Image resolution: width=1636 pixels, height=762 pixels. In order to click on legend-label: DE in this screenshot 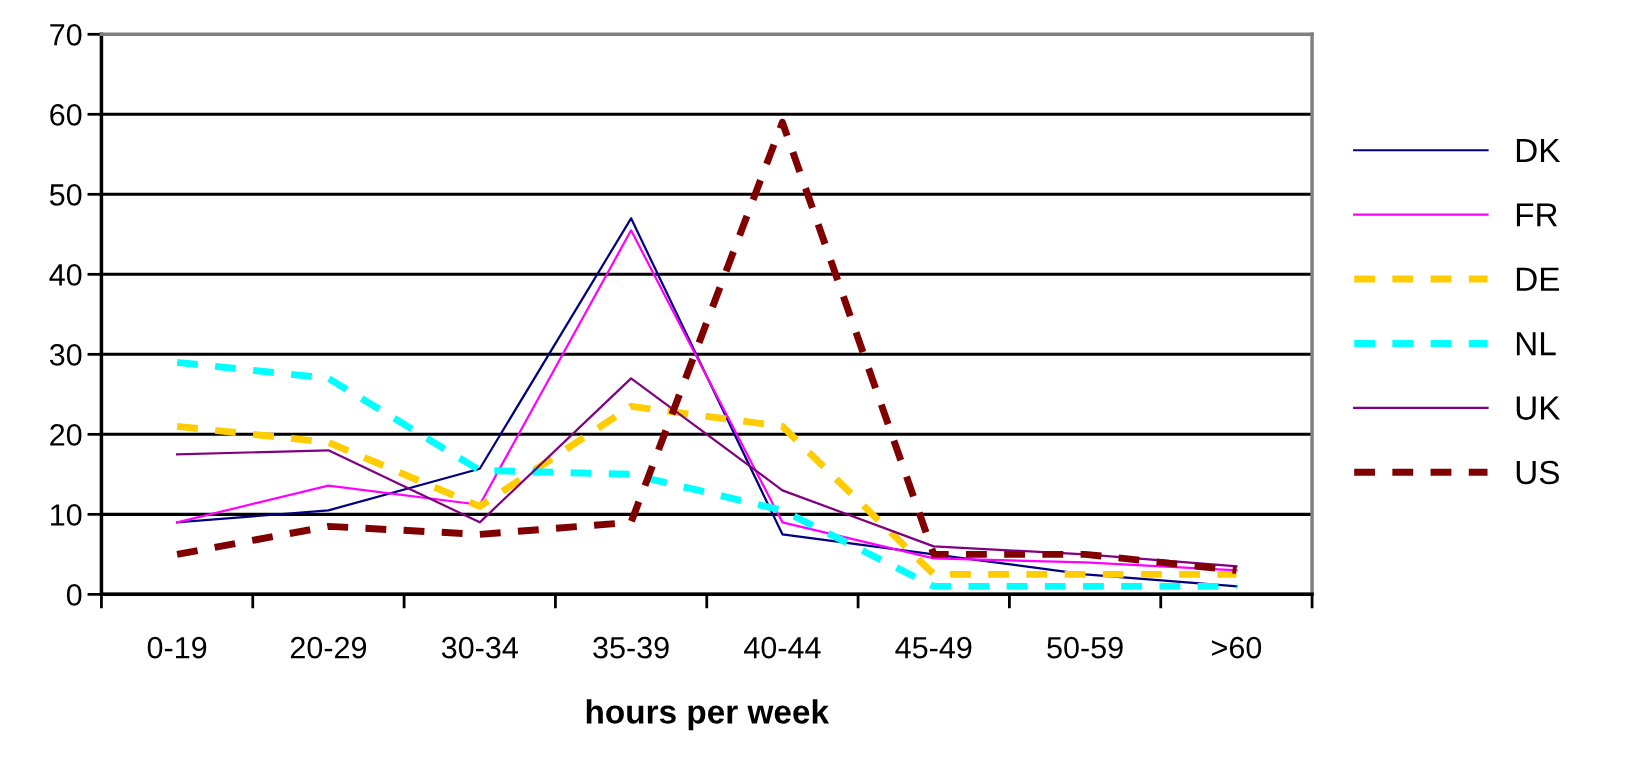, I will do `click(1538, 279)`.